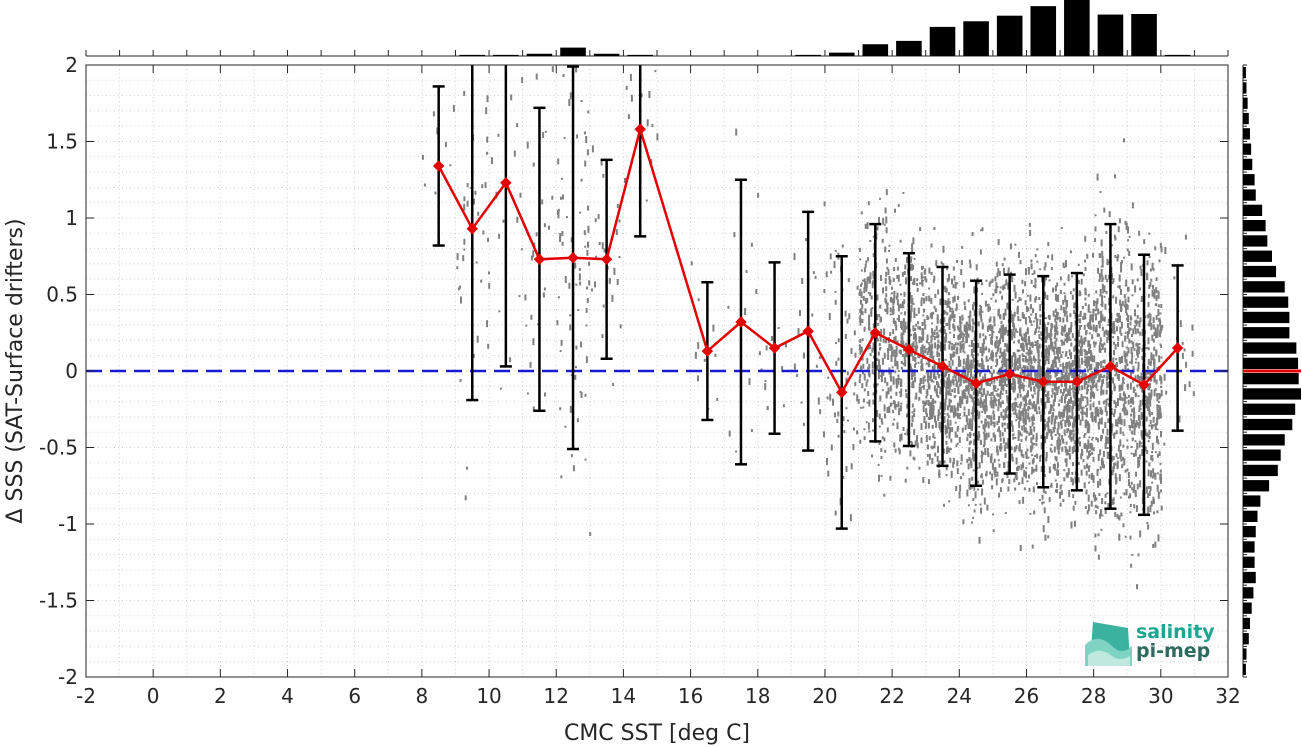 This screenshot has height=747, width=1302. What do you see at coordinates (657, 733) in the screenshot?
I see `x-axis-label: CMC SST [deg C]` at bounding box center [657, 733].